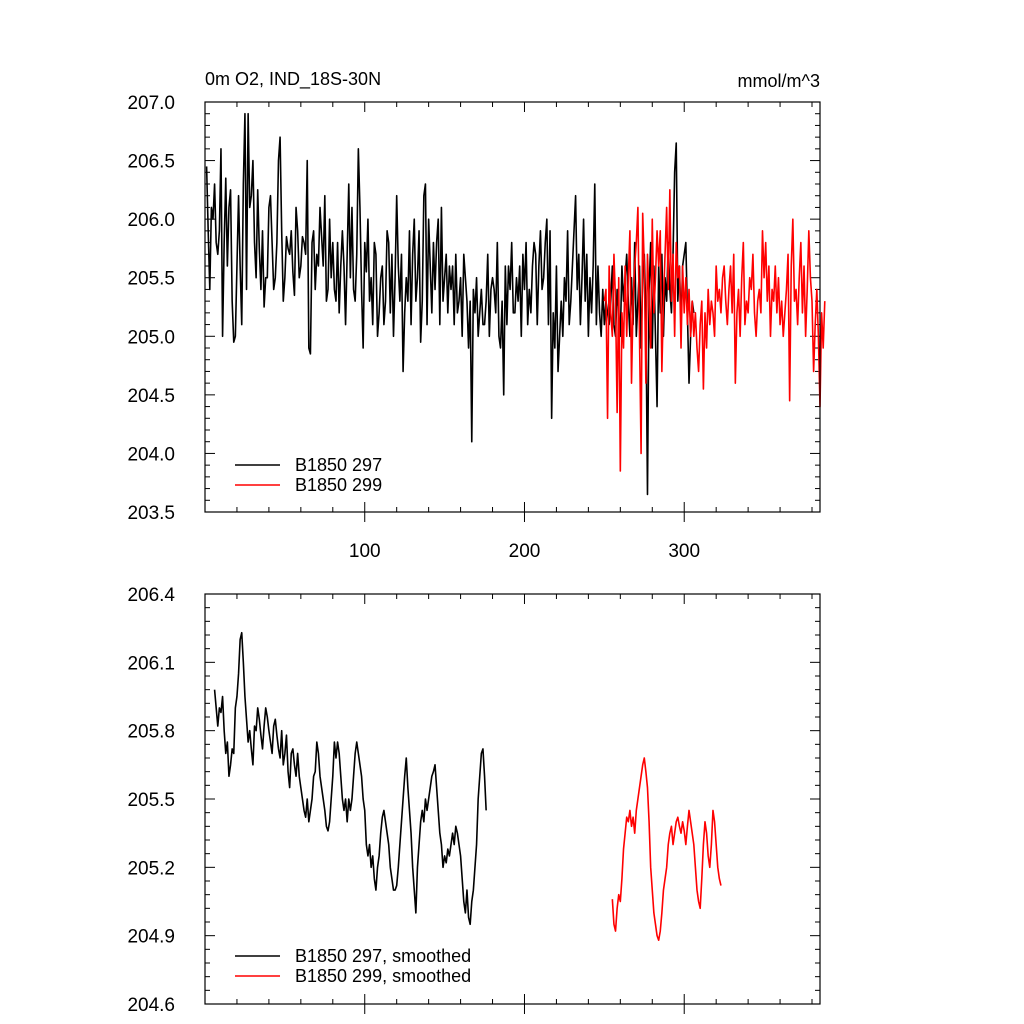 The height and width of the screenshot is (1024, 1024). What do you see at coordinates (151, 513) in the screenshot?
I see `top-ytick-label: 203.5` at bounding box center [151, 513].